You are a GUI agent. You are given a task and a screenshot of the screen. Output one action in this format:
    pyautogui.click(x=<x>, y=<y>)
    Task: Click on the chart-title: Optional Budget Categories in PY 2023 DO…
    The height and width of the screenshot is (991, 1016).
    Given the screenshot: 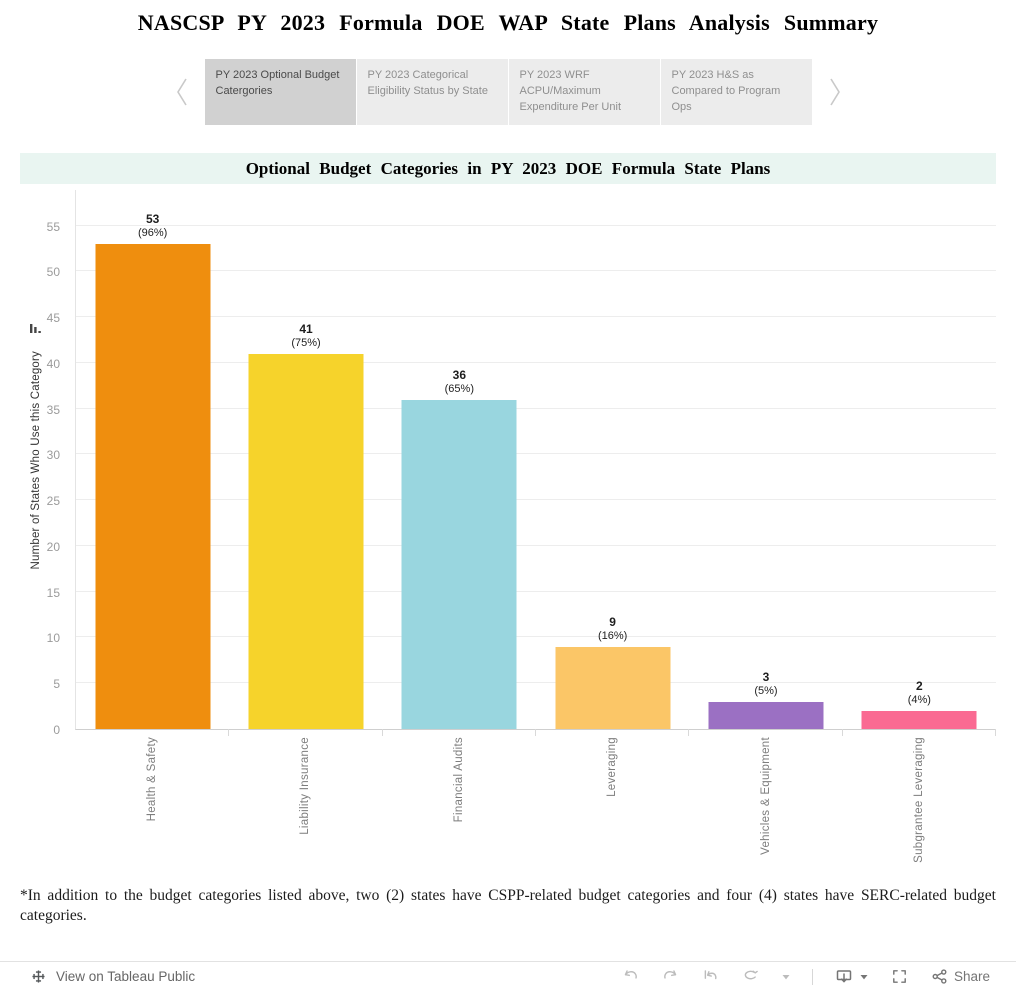 What is the action you would take?
    pyautogui.click(x=508, y=168)
    